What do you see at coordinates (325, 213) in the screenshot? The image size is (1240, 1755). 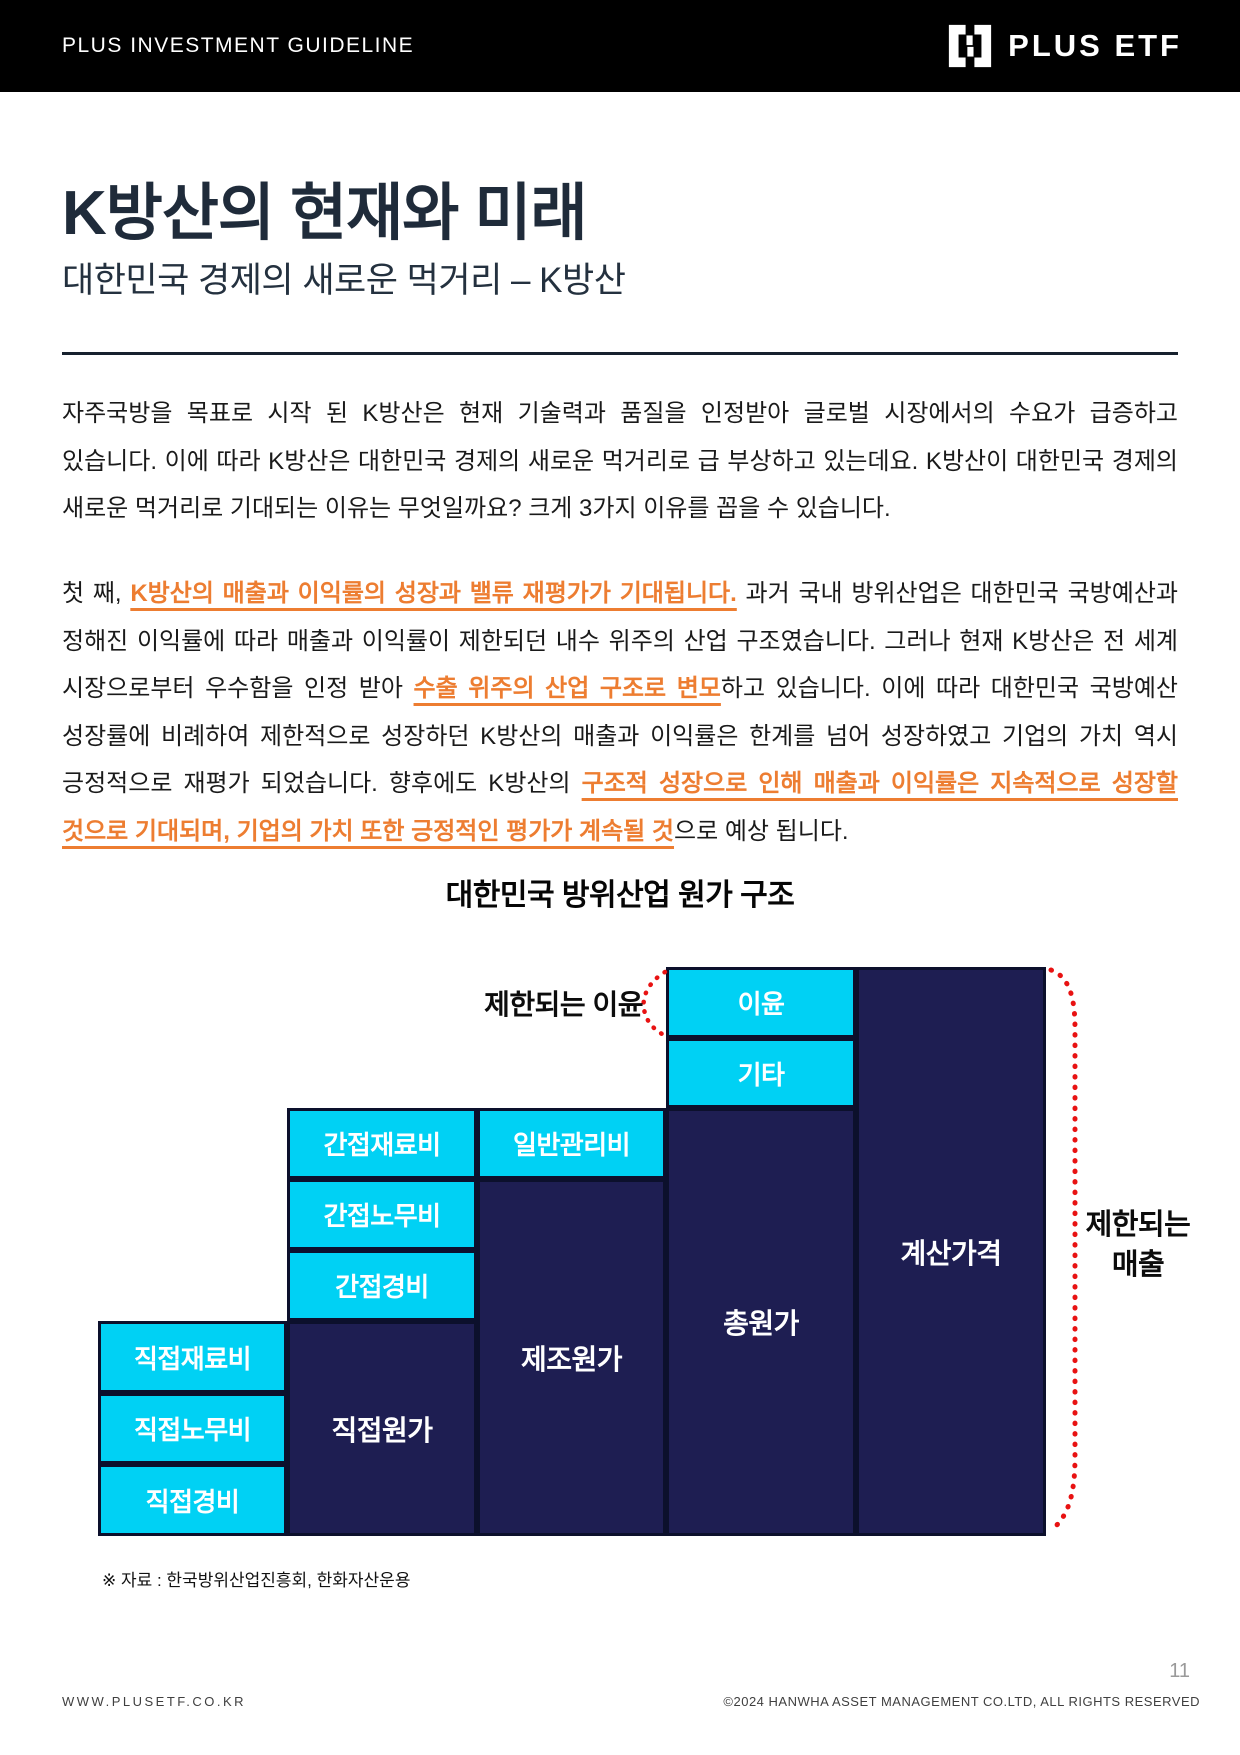 I see `page-title: K방산의 현재와 미래` at bounding box center [325, 213].